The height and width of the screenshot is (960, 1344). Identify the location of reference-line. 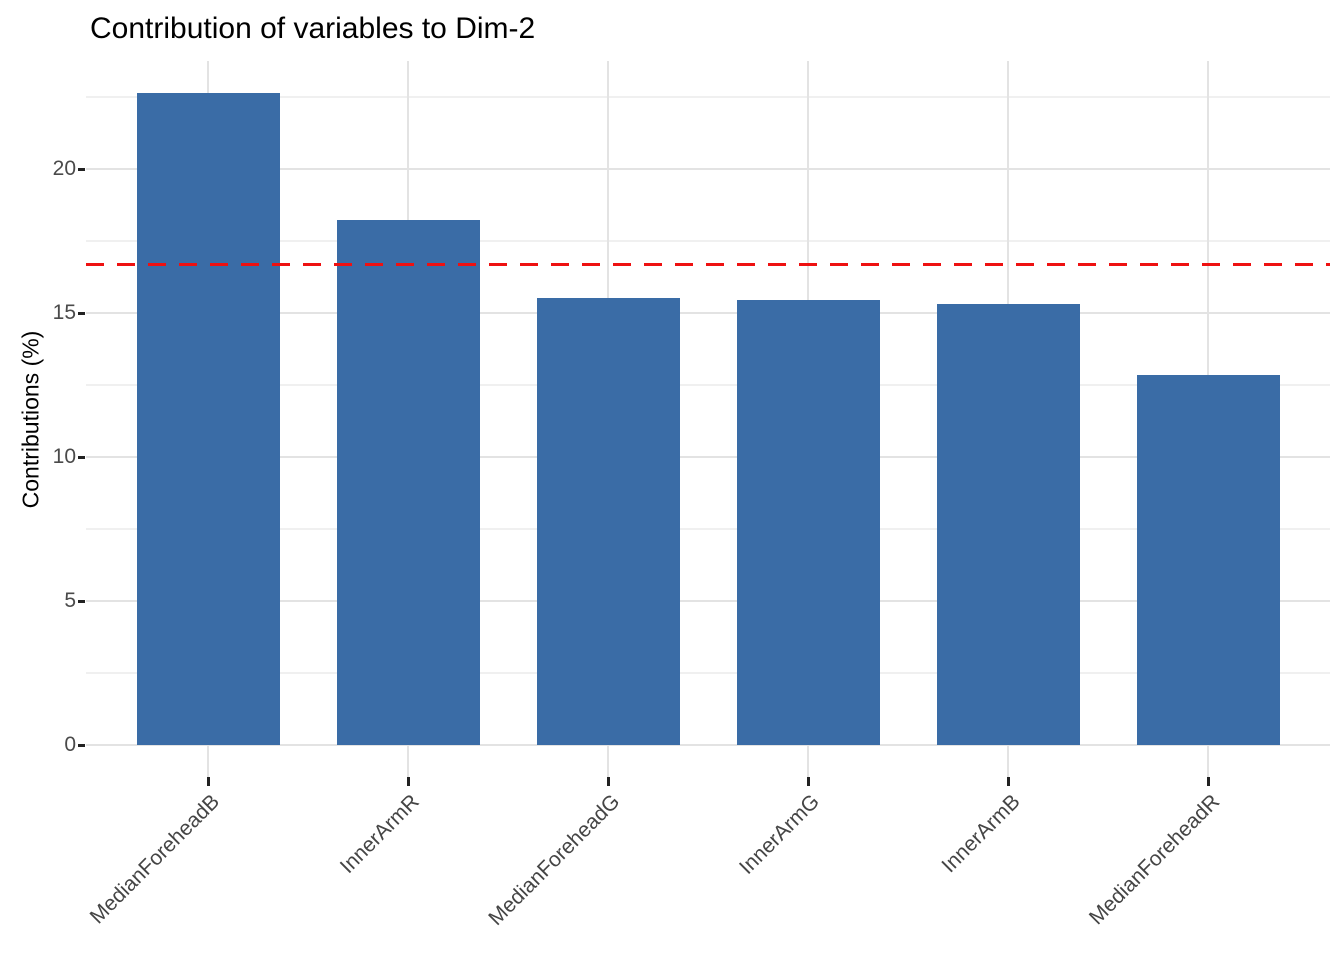
(708, 265).